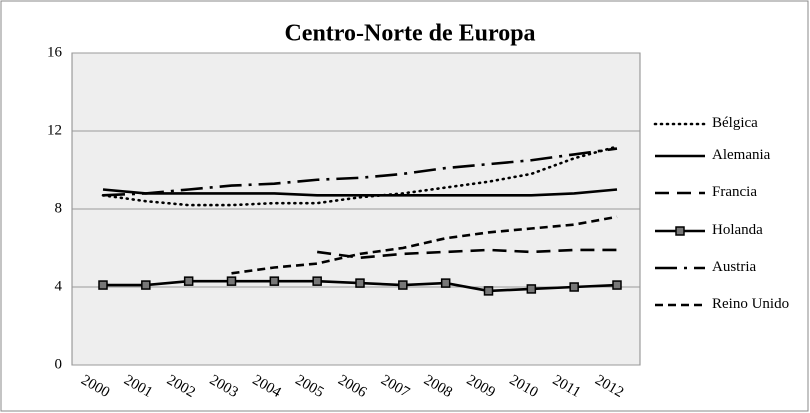 The width and height of the screenshot is (810, 413). I want to click on y-tick-label: 12, so click(54, 130).